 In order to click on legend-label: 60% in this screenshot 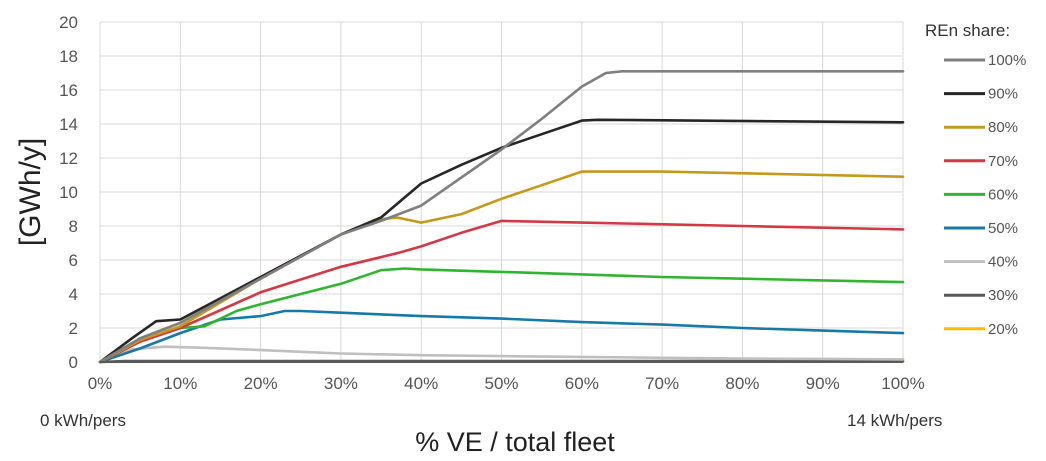, I will do `click(1003, 194)`.